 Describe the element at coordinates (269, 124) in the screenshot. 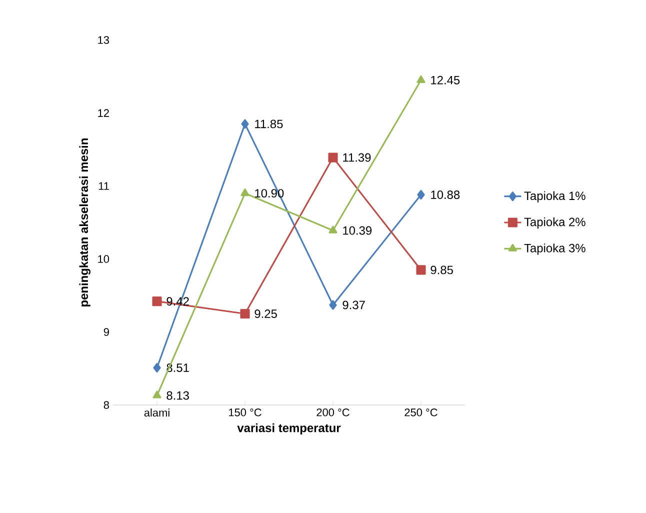

I see `data-label: 11.85` at that location.